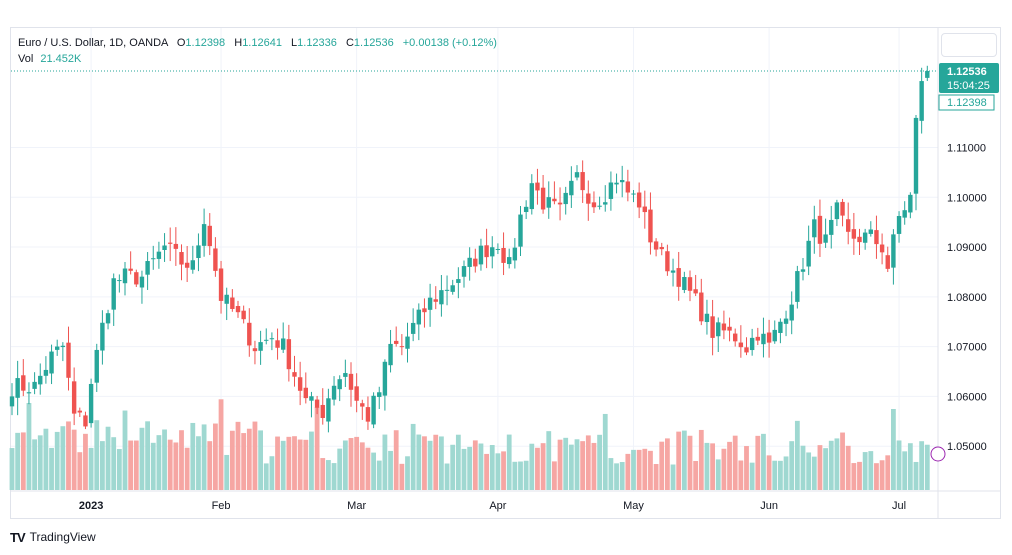  I want to click on svg-text: Vol 21.452K, so click(50, 59).